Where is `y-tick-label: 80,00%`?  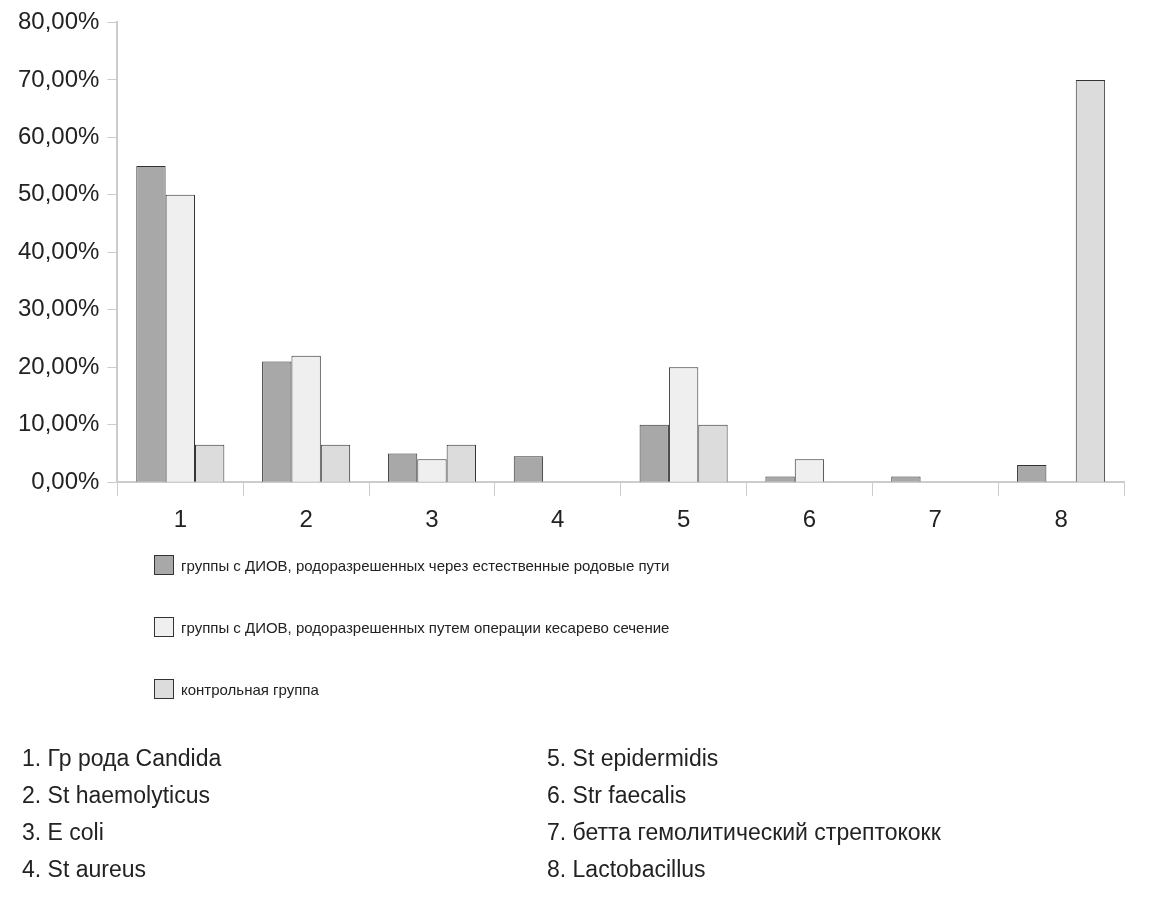
y-tick-label: 80,00% is located at coordinates (58, 21).